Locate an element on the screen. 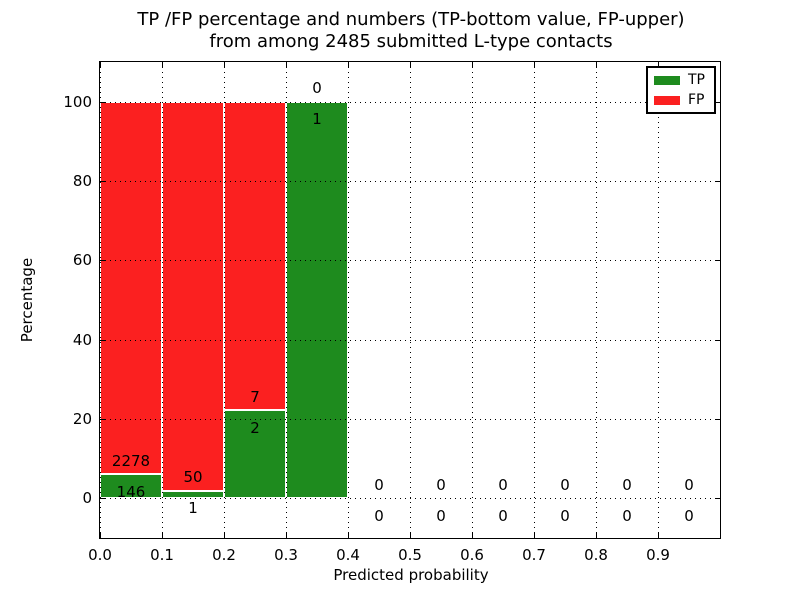 Image resolution: width=800 pixels, height=600 pixels. x-axis-label: Predicted probability is located at coordinates (411, 575).